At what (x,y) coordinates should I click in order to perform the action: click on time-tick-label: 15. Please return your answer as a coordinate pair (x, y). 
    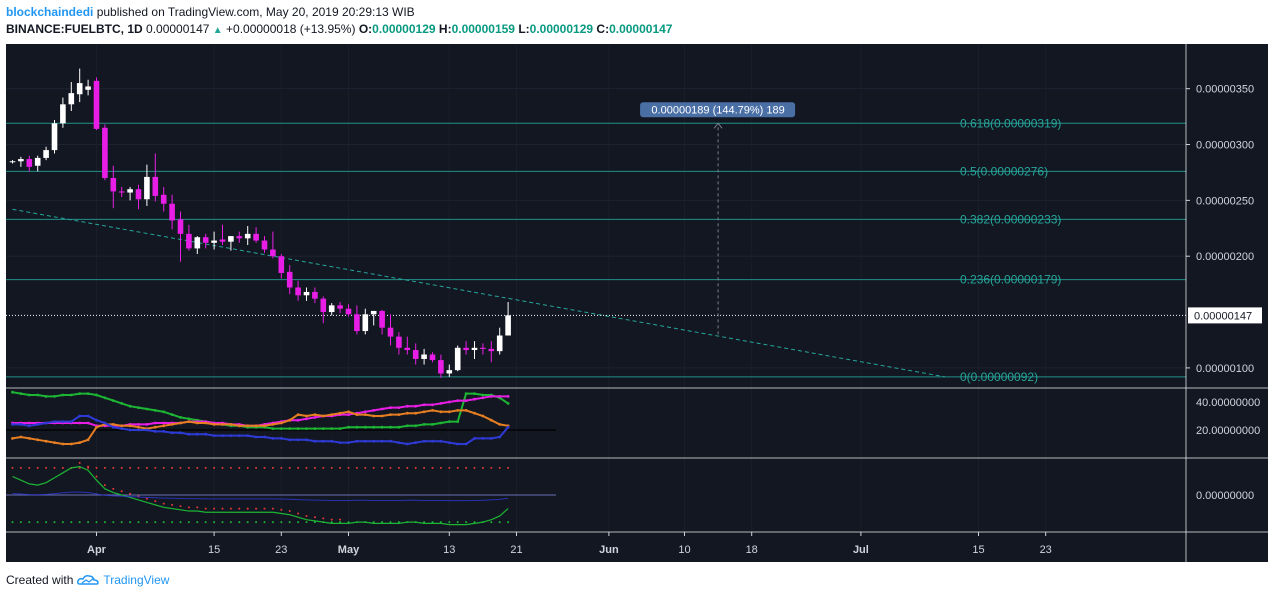
    Looking at the image, I should click on (214, 550).